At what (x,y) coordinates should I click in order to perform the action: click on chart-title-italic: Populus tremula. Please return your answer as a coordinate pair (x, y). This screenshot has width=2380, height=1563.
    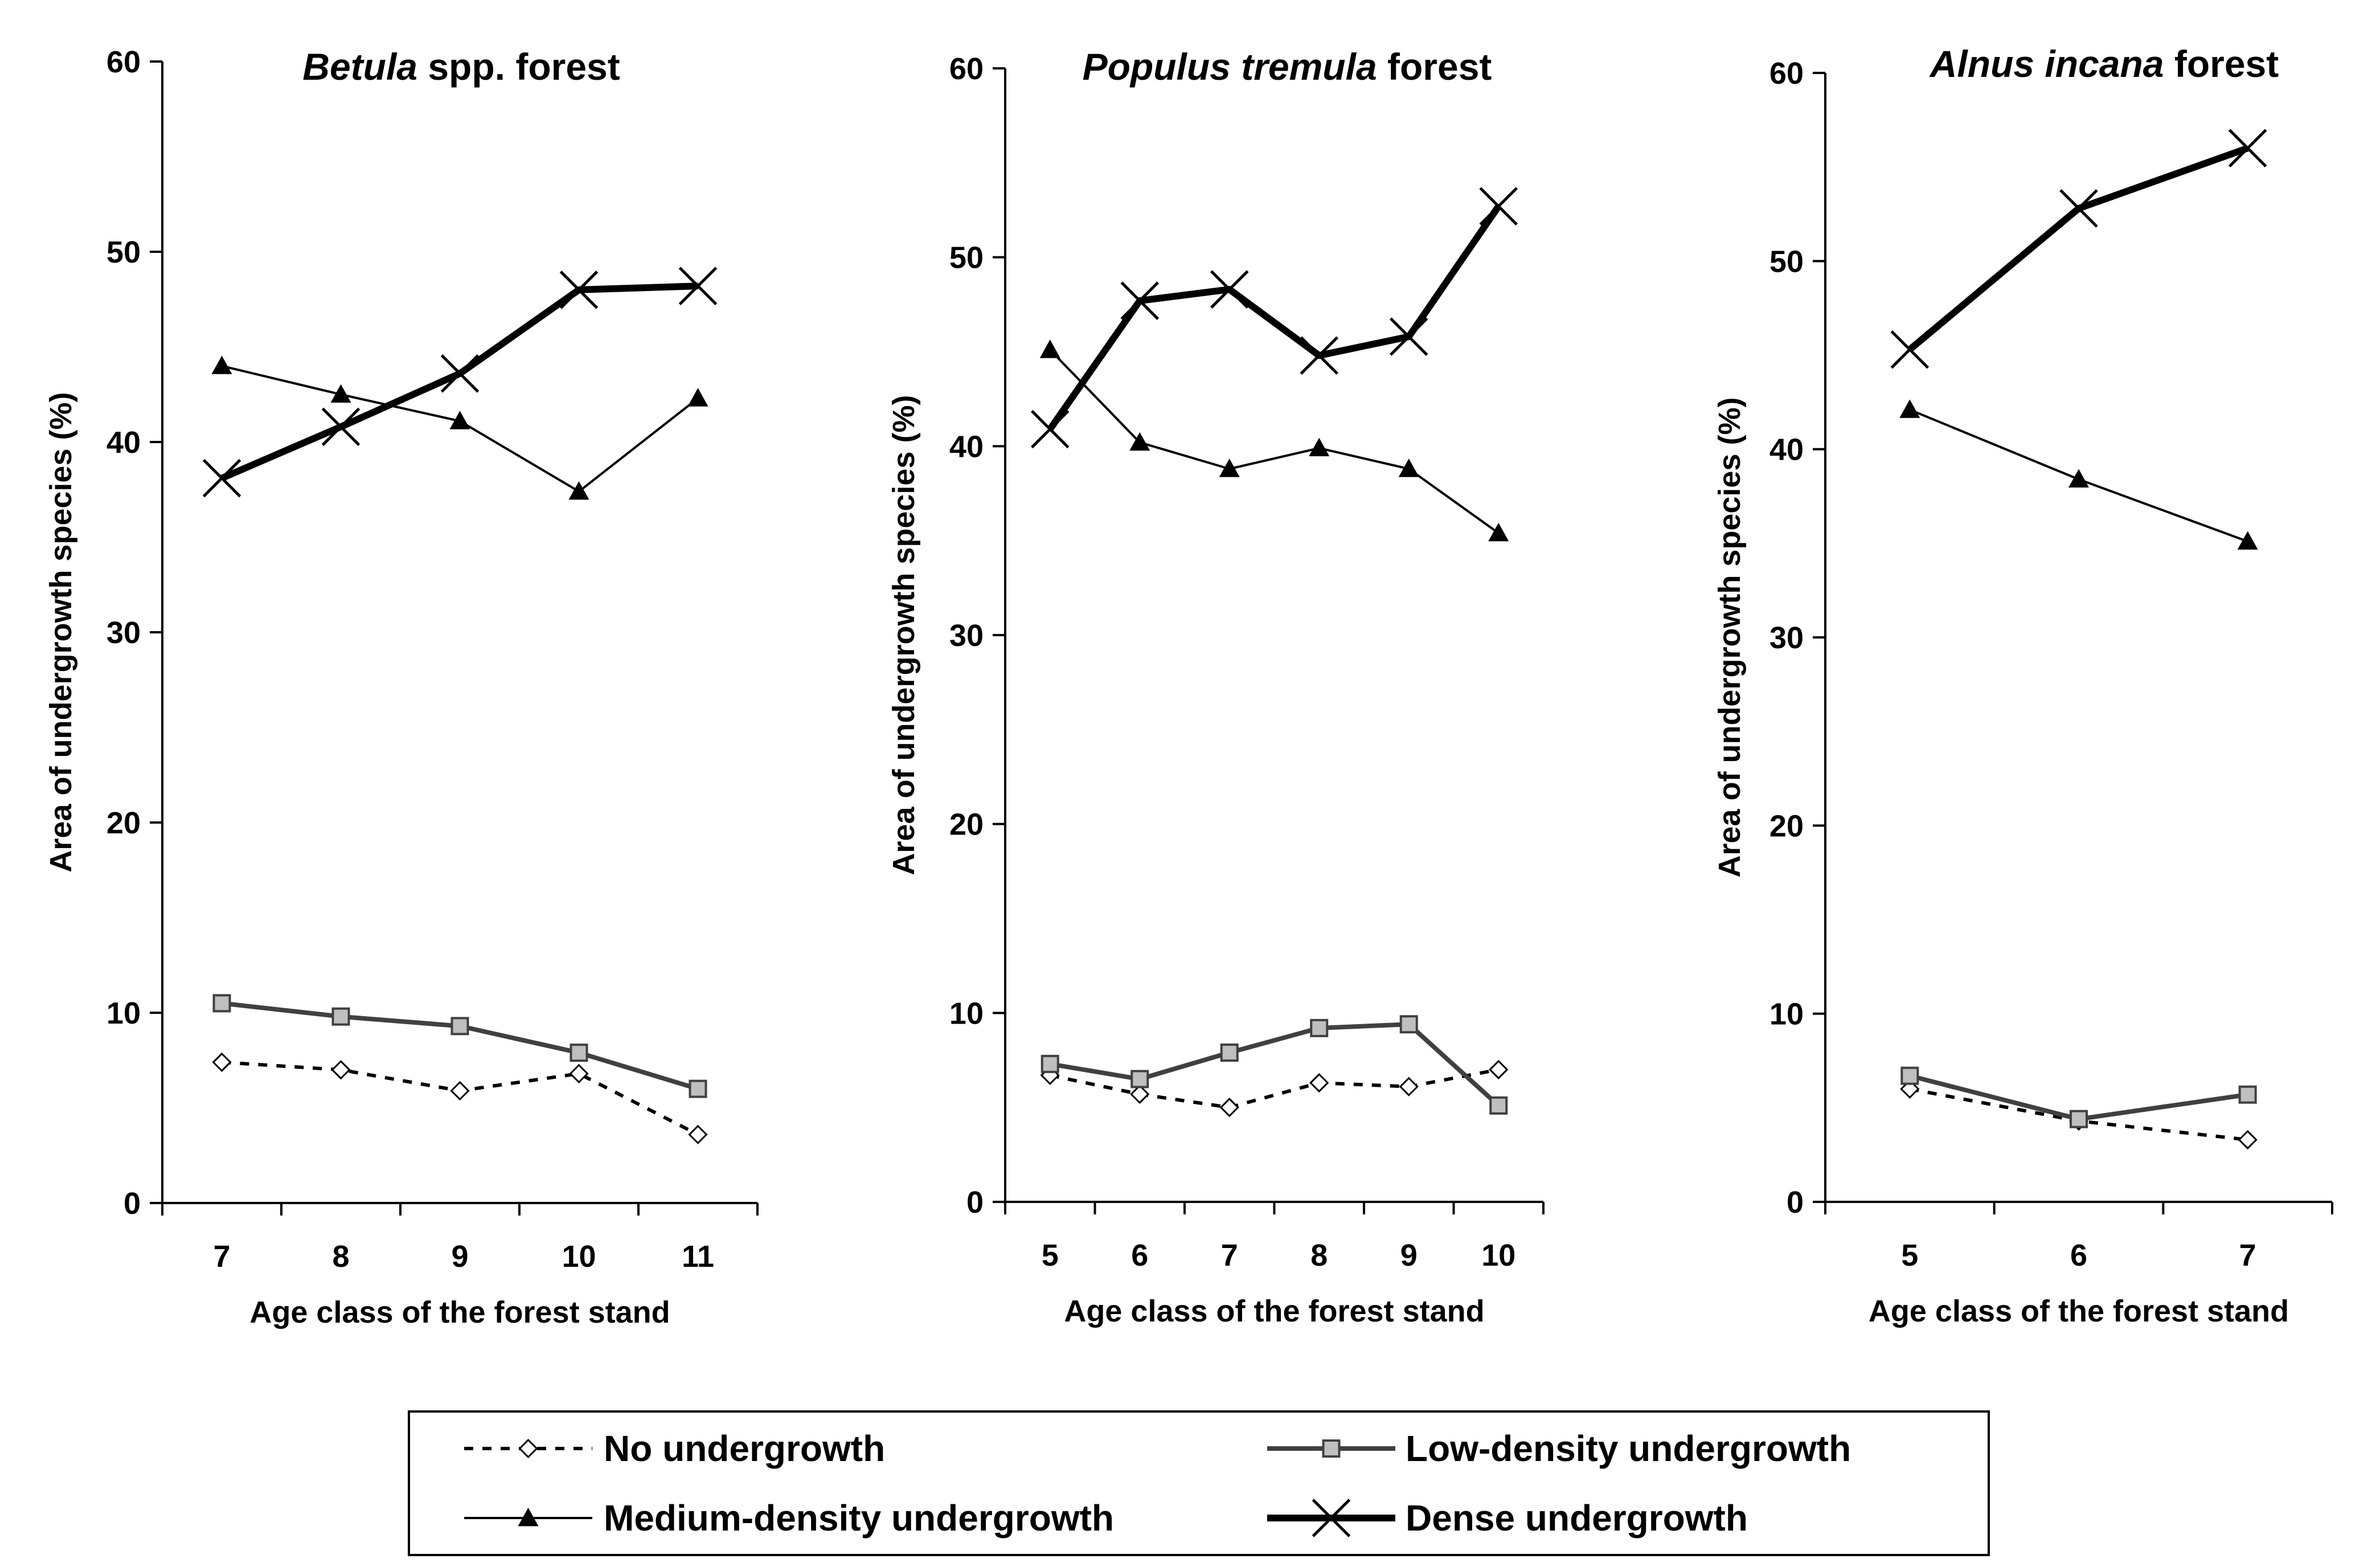
    Looking at the image, I should click on (1230, 67).